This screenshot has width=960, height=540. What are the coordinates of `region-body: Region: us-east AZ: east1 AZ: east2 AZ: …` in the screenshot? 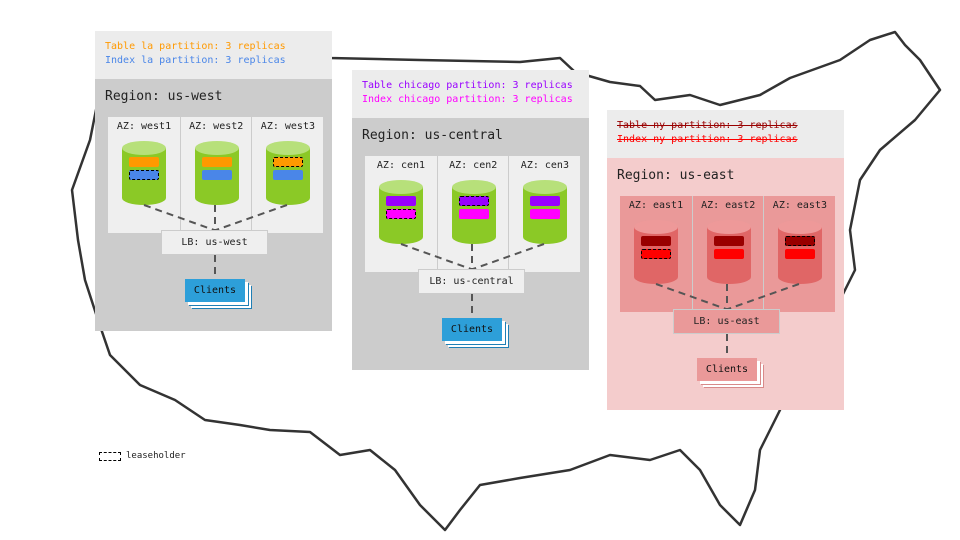 It's located at (725, 284).